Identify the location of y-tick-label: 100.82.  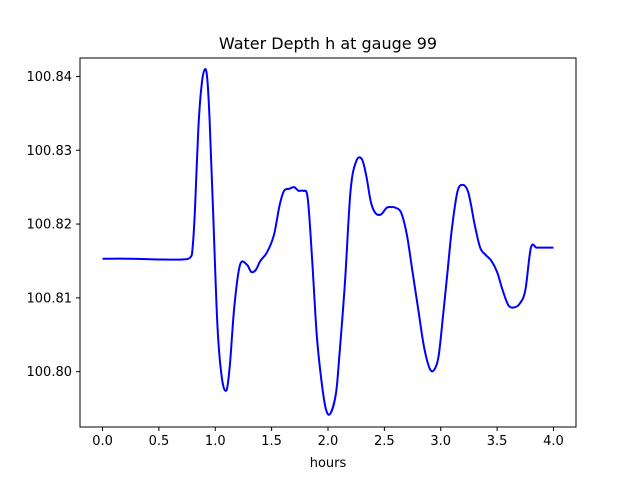
(50, 225).